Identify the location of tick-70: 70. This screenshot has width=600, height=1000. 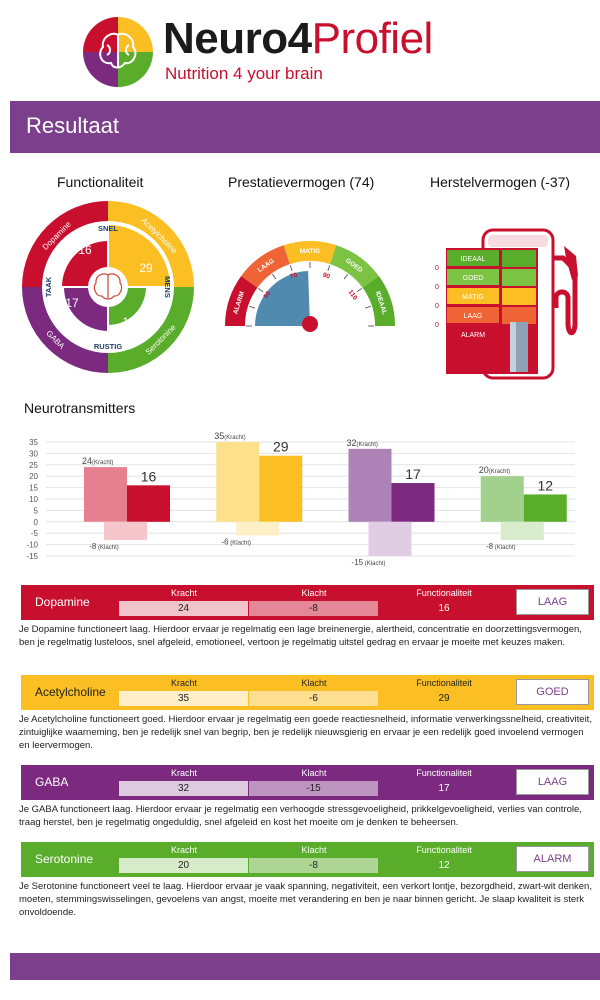
(293, 276).